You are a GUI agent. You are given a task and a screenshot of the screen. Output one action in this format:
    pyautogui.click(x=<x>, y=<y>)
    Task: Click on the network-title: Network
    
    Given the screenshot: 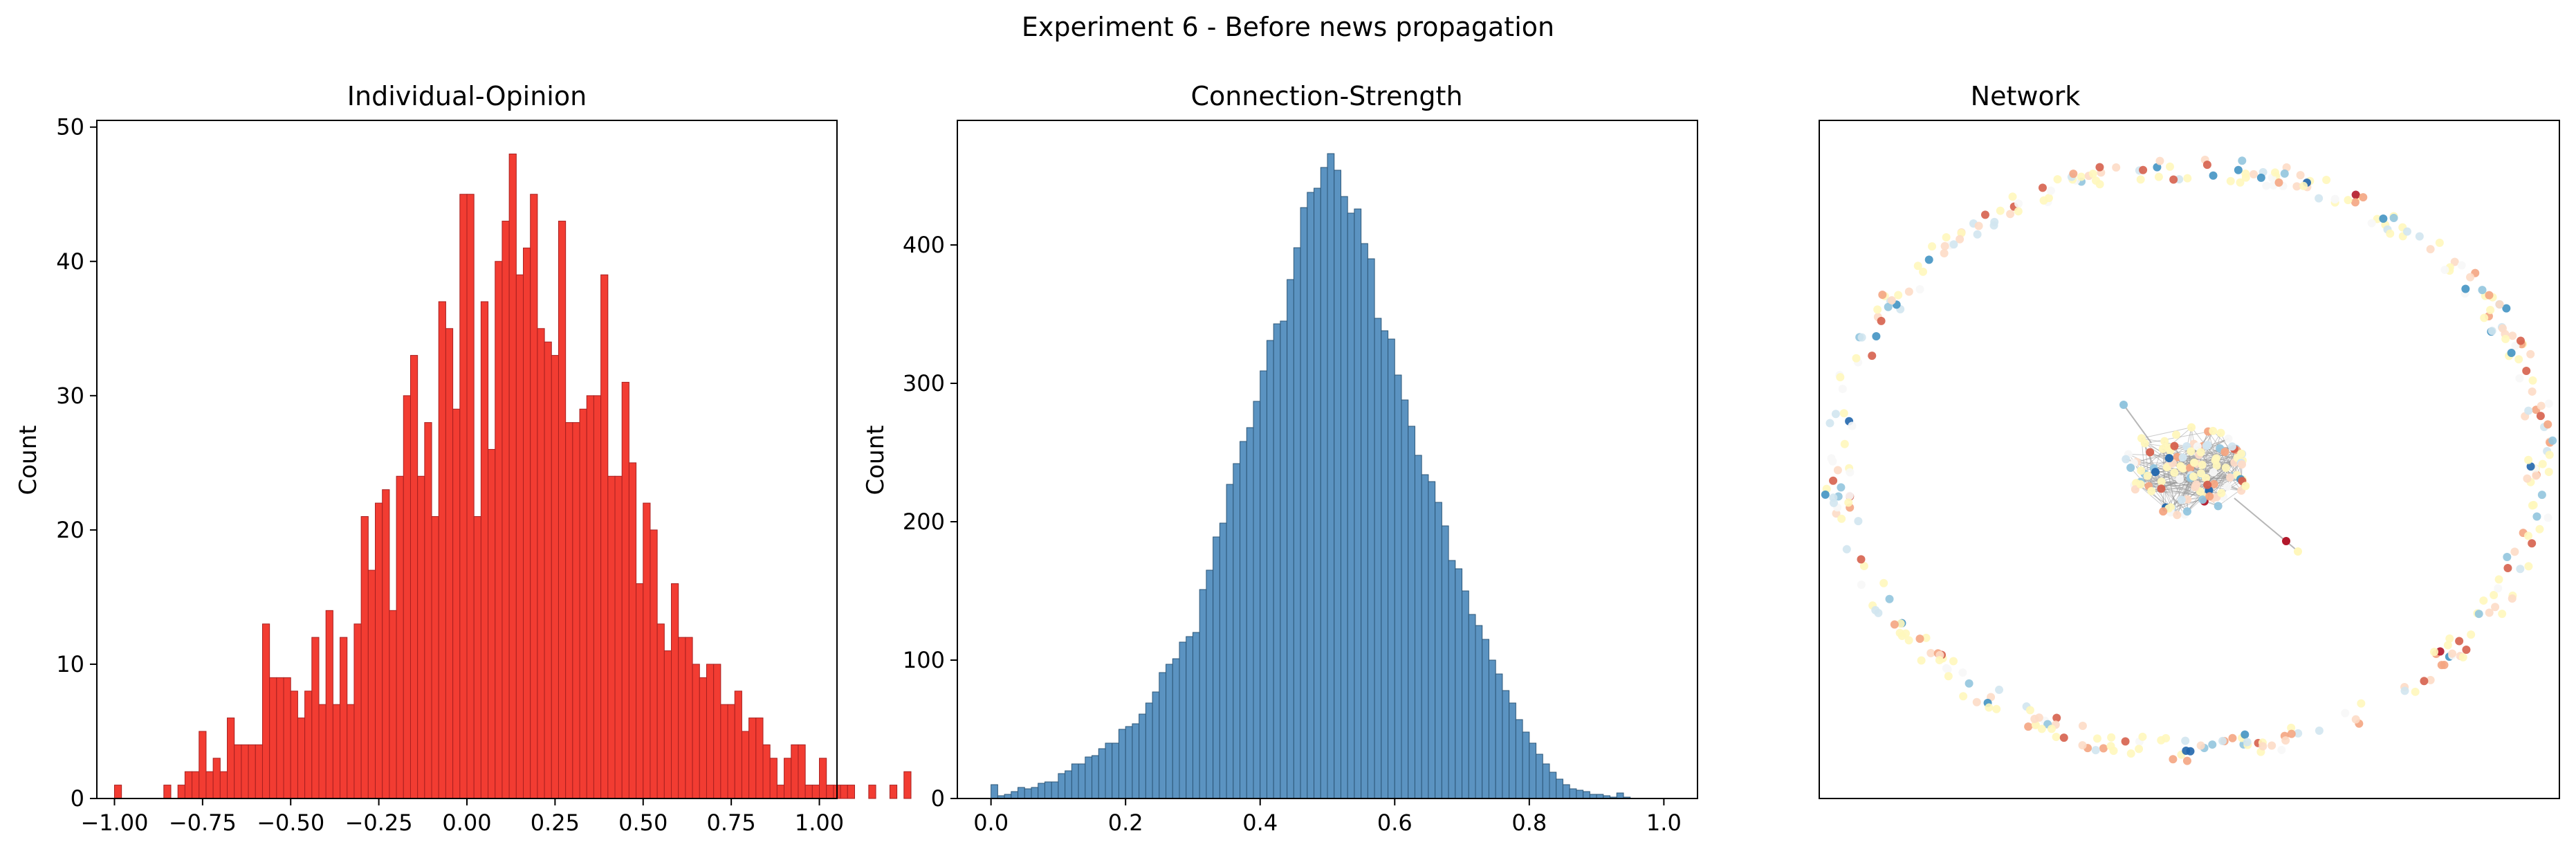 What is the action you would take?
    pyautogui.click(x=2026, y=96)
    